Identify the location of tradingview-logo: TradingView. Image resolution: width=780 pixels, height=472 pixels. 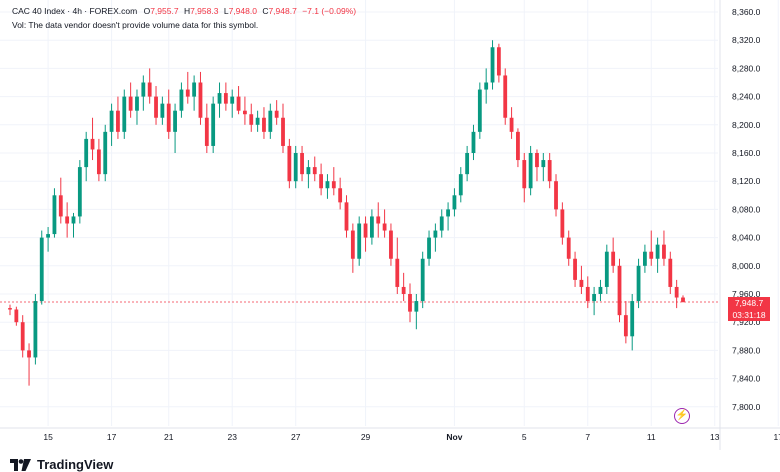
(61, 464).